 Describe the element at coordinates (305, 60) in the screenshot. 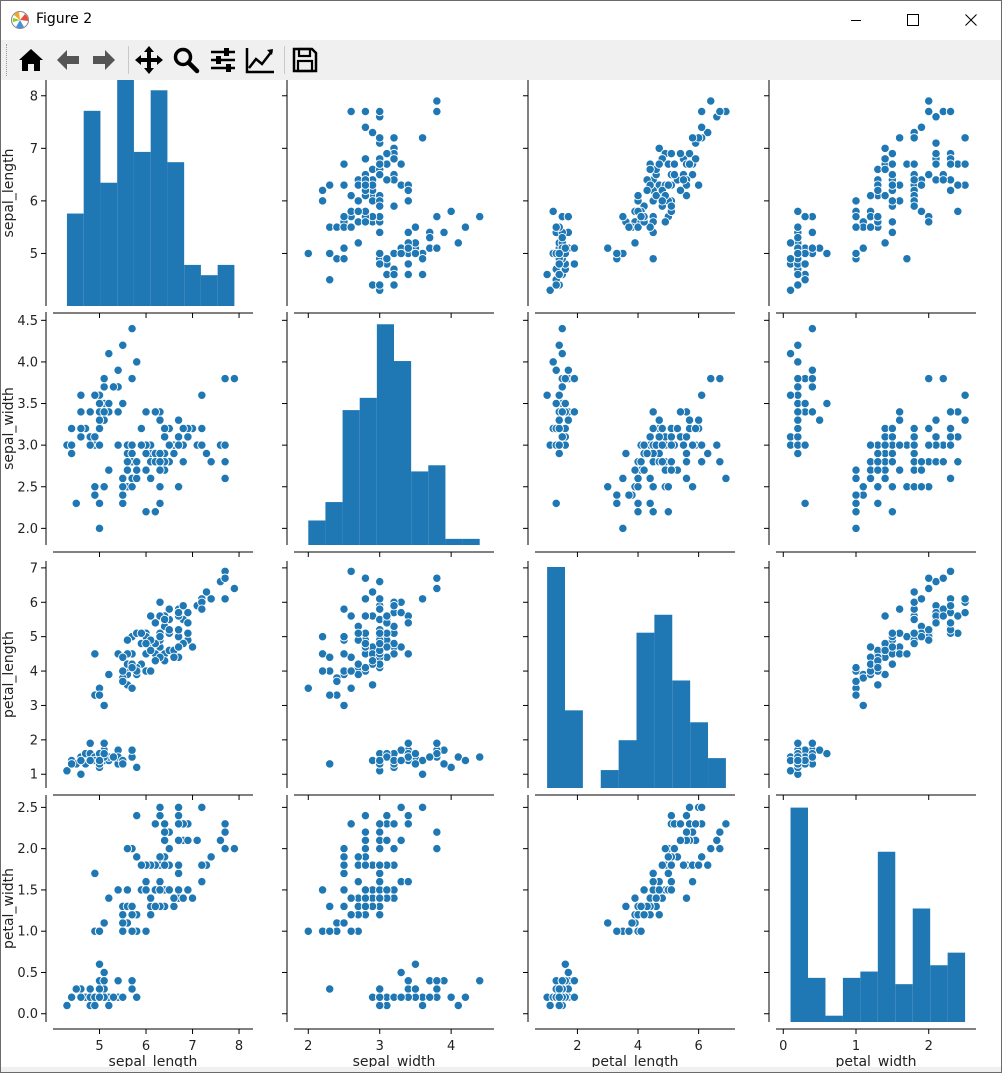

I see `save-button` at that location.